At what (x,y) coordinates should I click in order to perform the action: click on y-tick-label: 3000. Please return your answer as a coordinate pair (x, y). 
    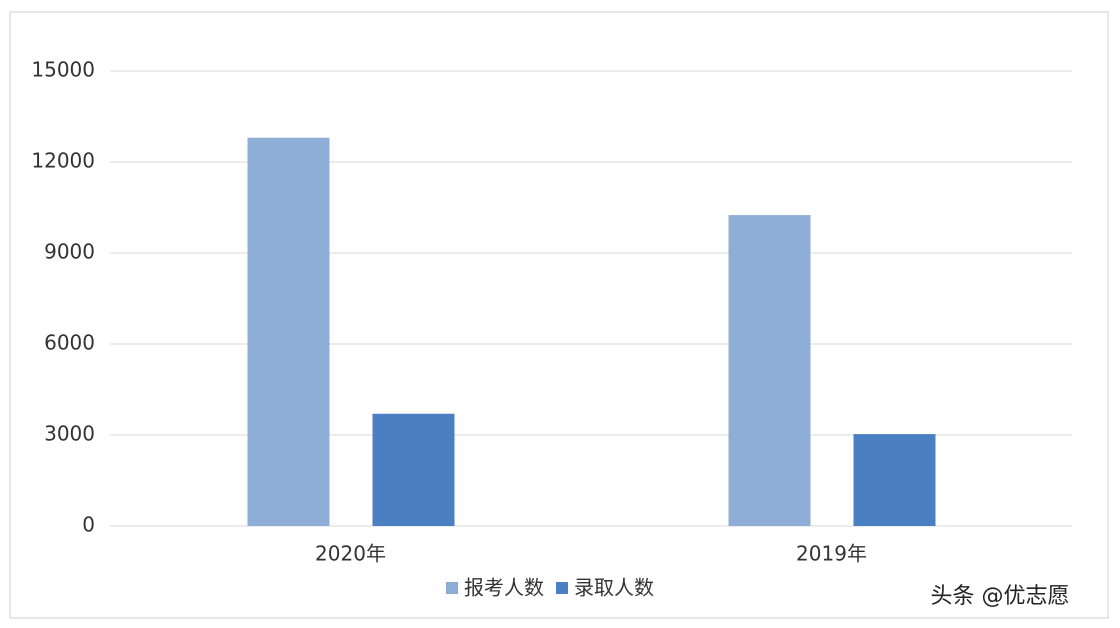
    Looking at the image, I should click on (69, 434).